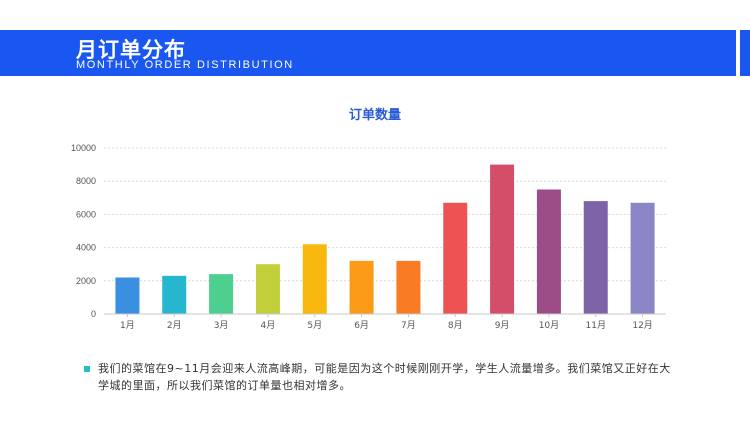  Describe the element at coordinates (83, 231) in the screenshot. I see `y-axis-ticks: 0 2000 4000 6000 8000 10000` at that location.